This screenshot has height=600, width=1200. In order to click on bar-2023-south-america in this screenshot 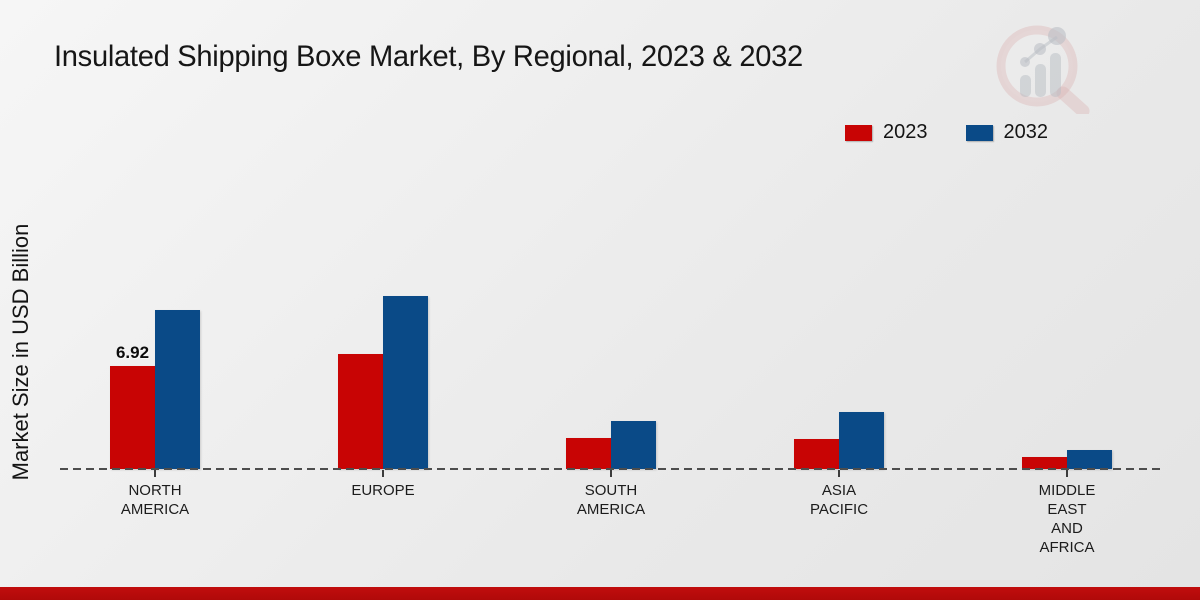, I will do `click(588, 453)`.